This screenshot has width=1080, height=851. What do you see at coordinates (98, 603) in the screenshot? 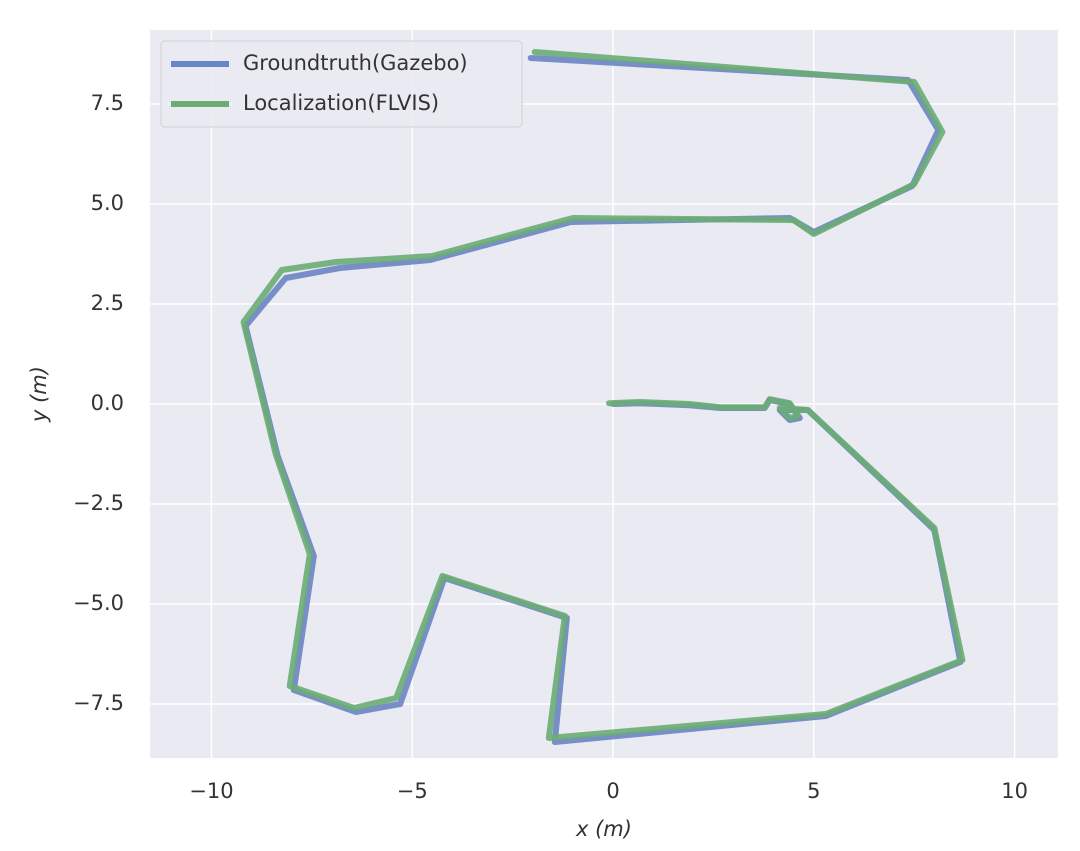
I see `y-tick-label: −5.0` at bounding box center [98, 603].